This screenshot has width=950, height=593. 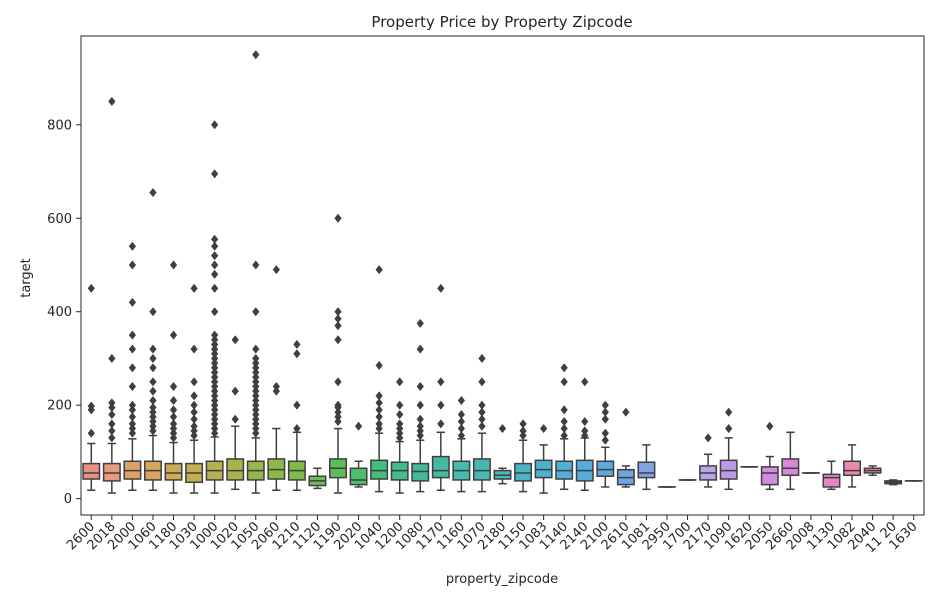 I want to click on y-tick-label: 600, so click(x=59, y=219).